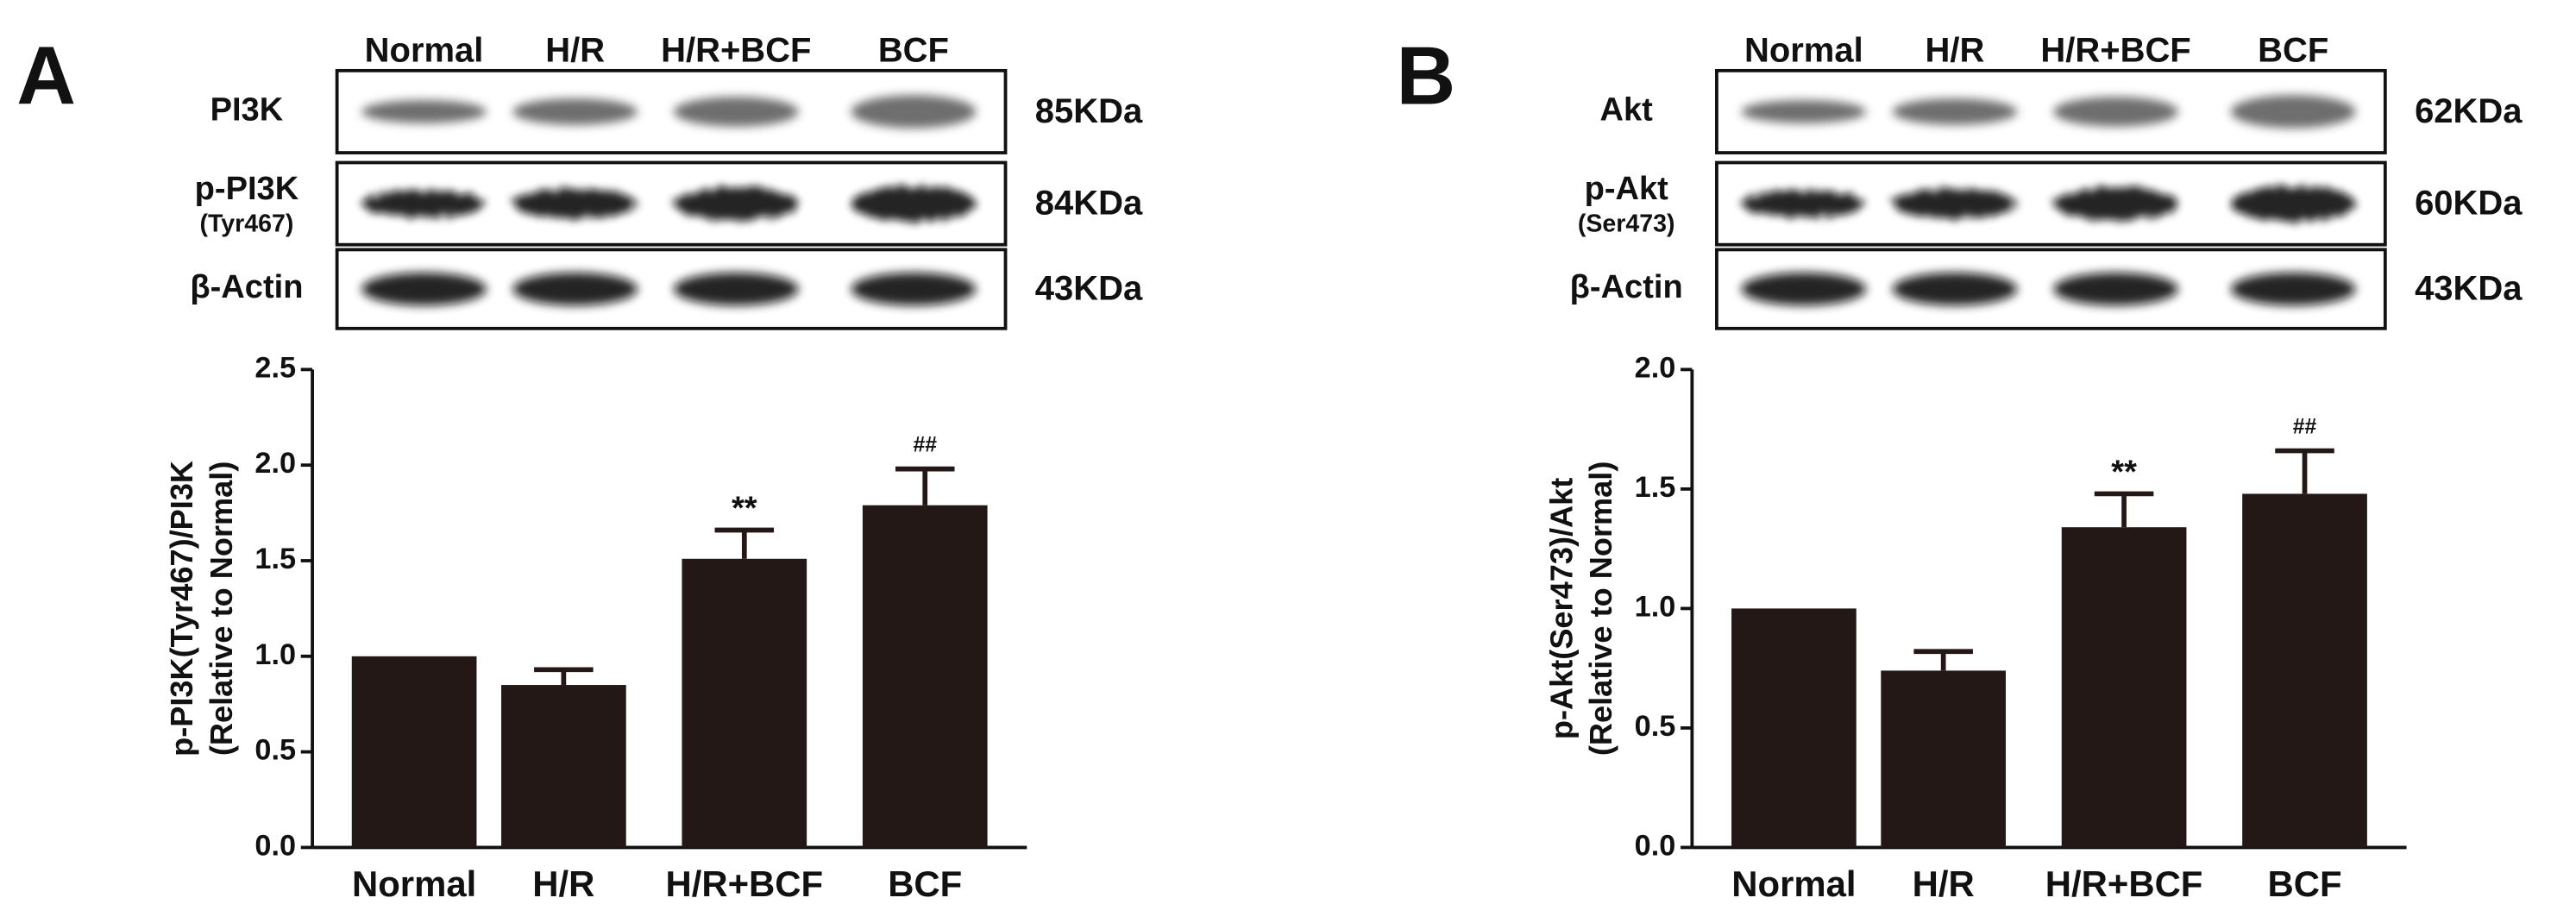 This screenshot has width=2576, height=923. What do you see at coordinates (246, 224) in the screenshot?
I see `row-sublabel: (Tyr467)` at bounding box center [246, 224].